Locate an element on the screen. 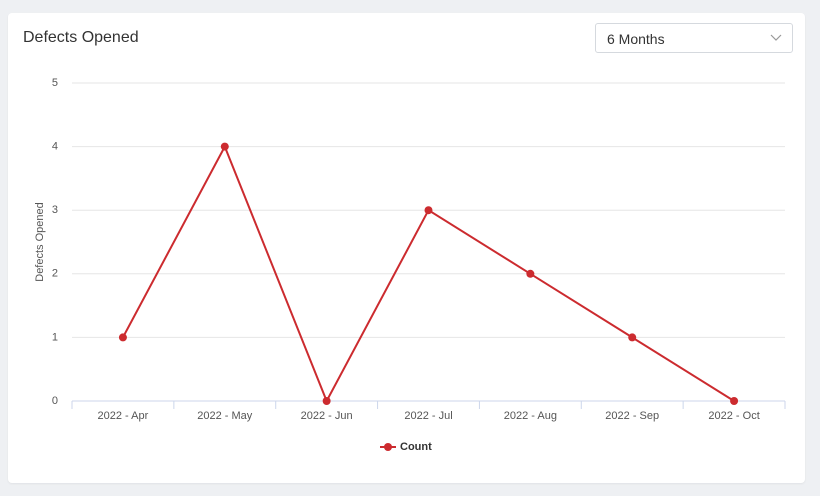 Image resolution: width=820 pixels, height=496 pixels. y-axis-label: Defects Opened is located at coordinates (40, 242).